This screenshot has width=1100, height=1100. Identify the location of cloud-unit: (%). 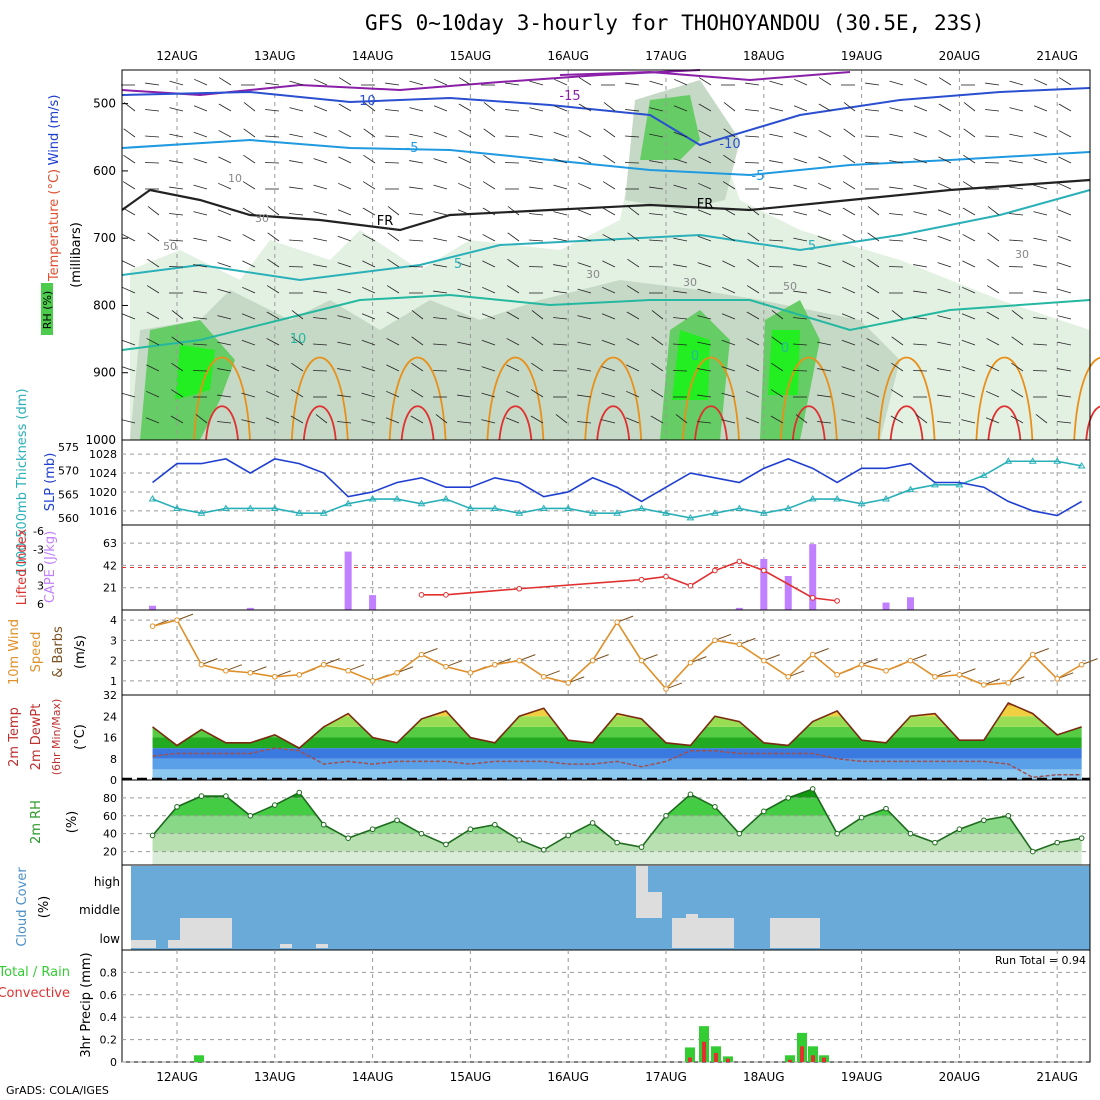
(44, 907).